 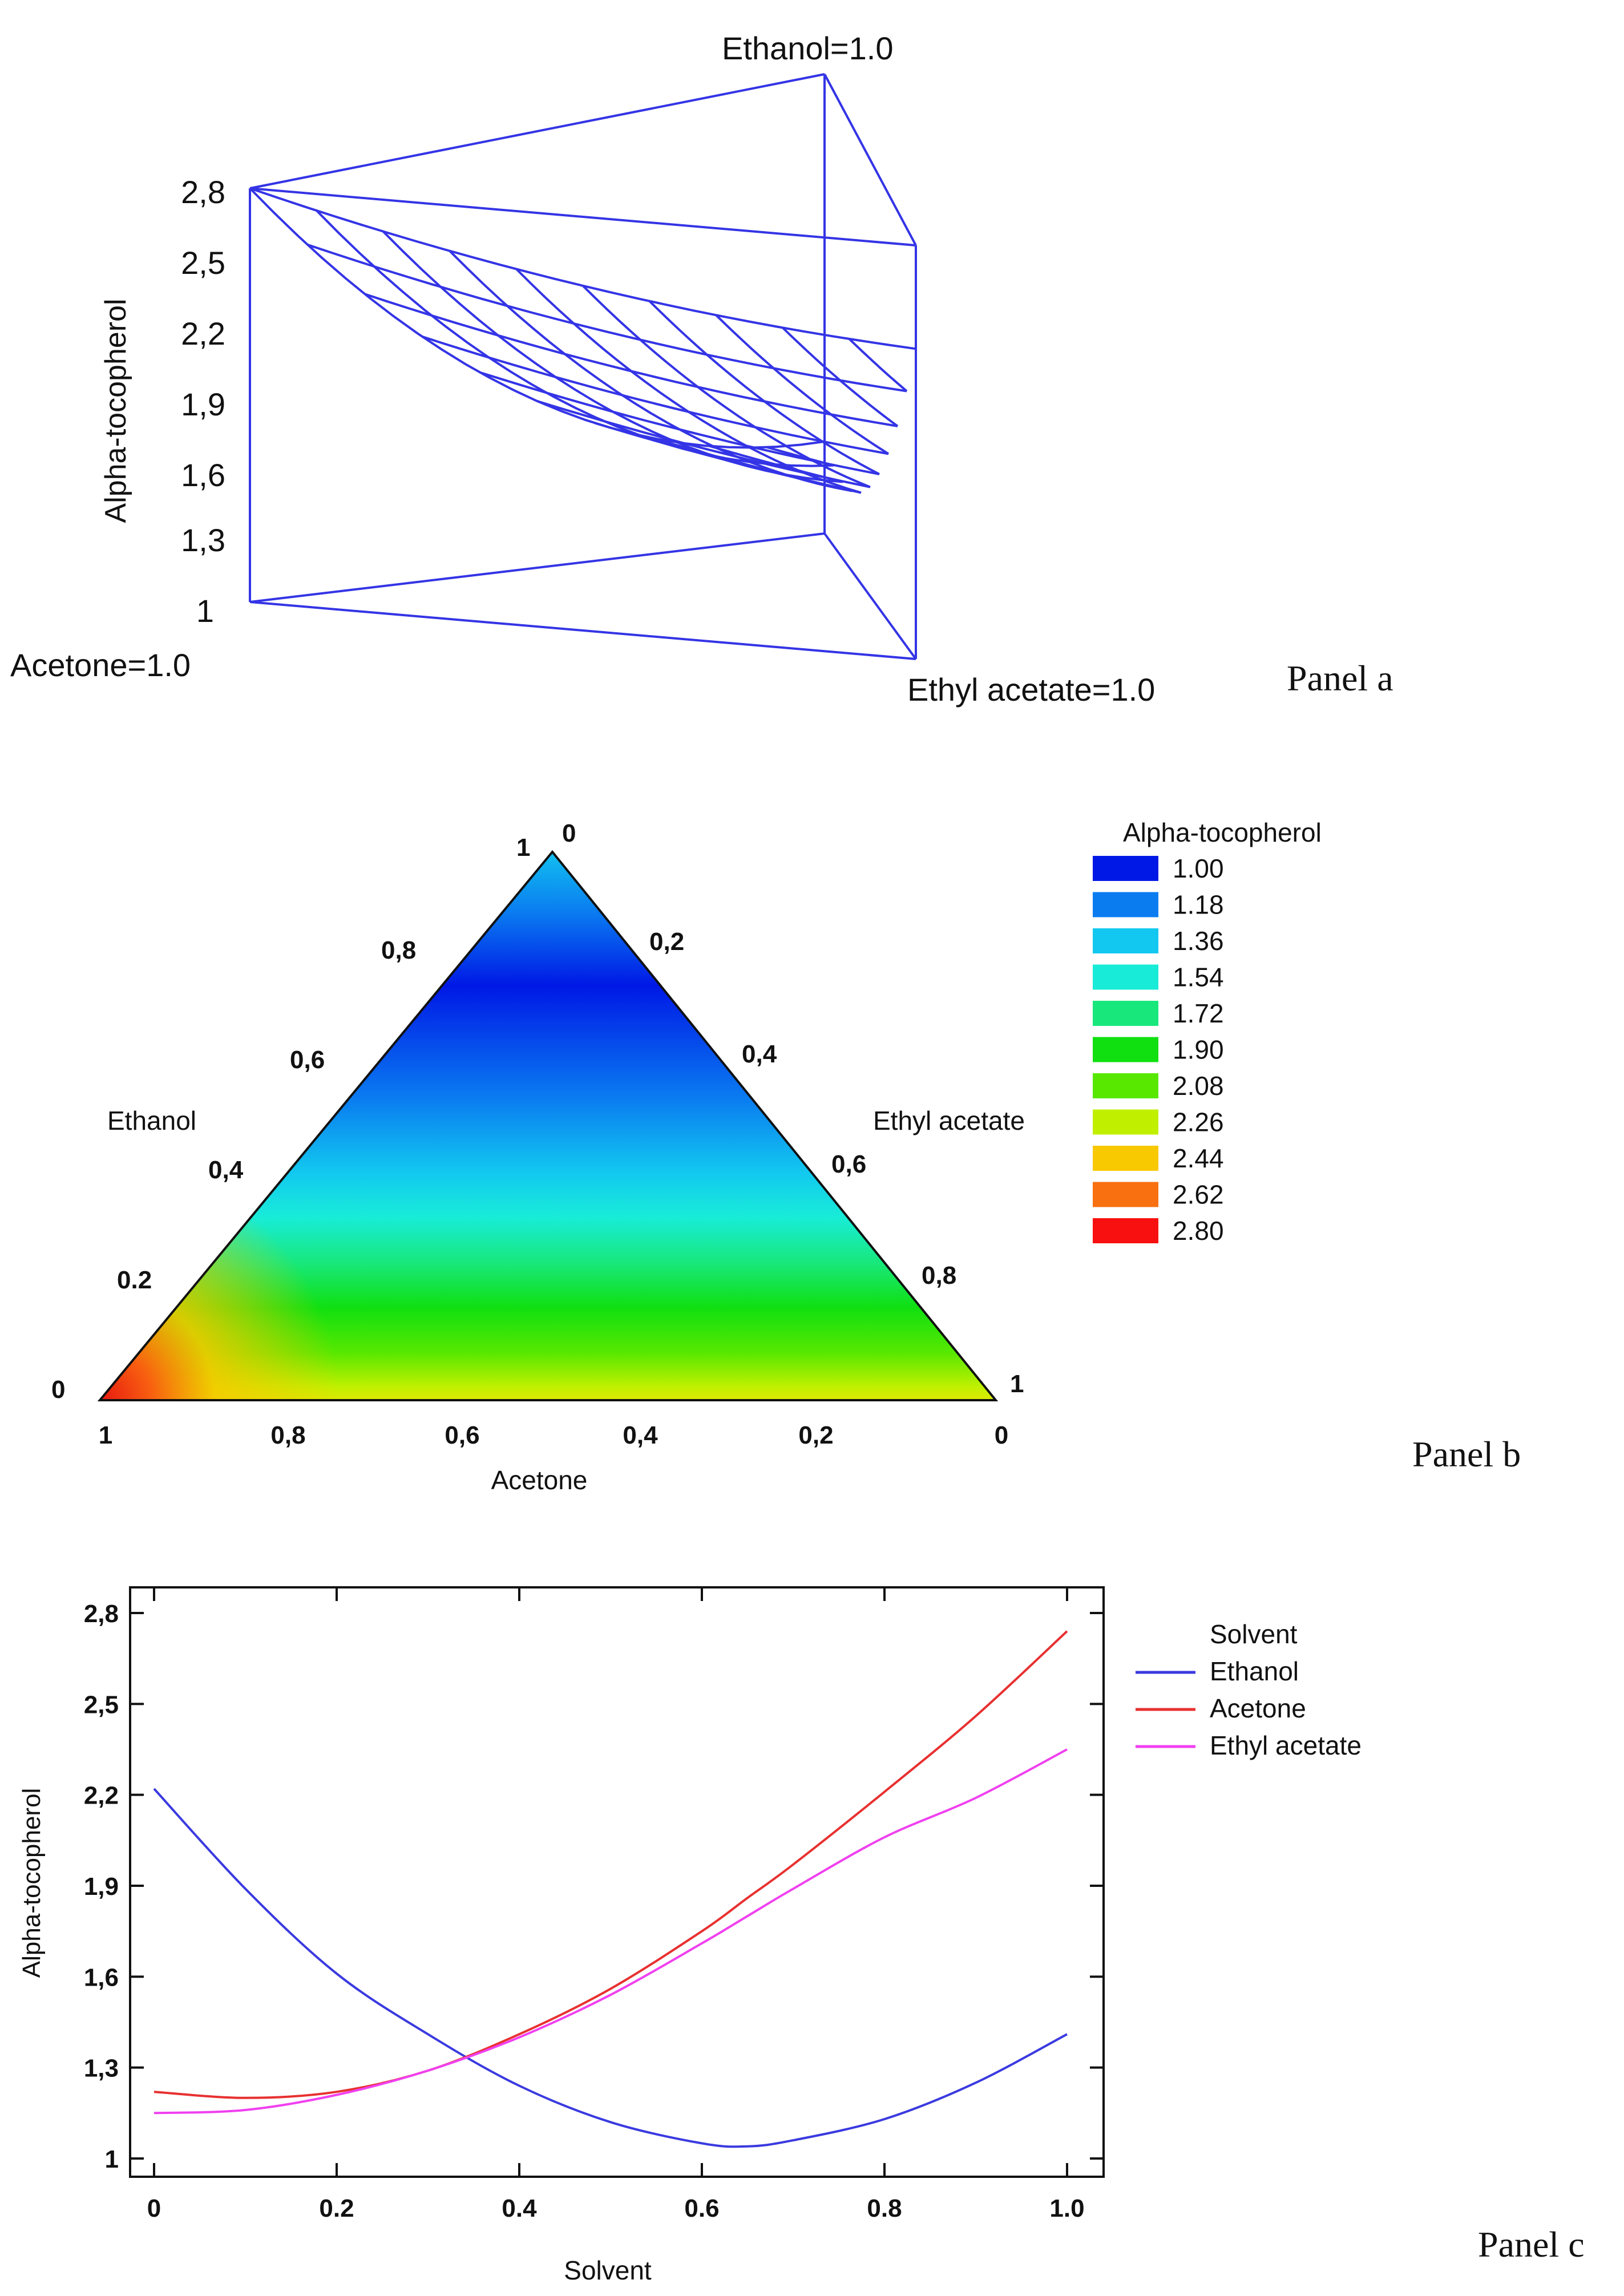 I want to click on series-line-ethanol, so click(x=610, y=1968).